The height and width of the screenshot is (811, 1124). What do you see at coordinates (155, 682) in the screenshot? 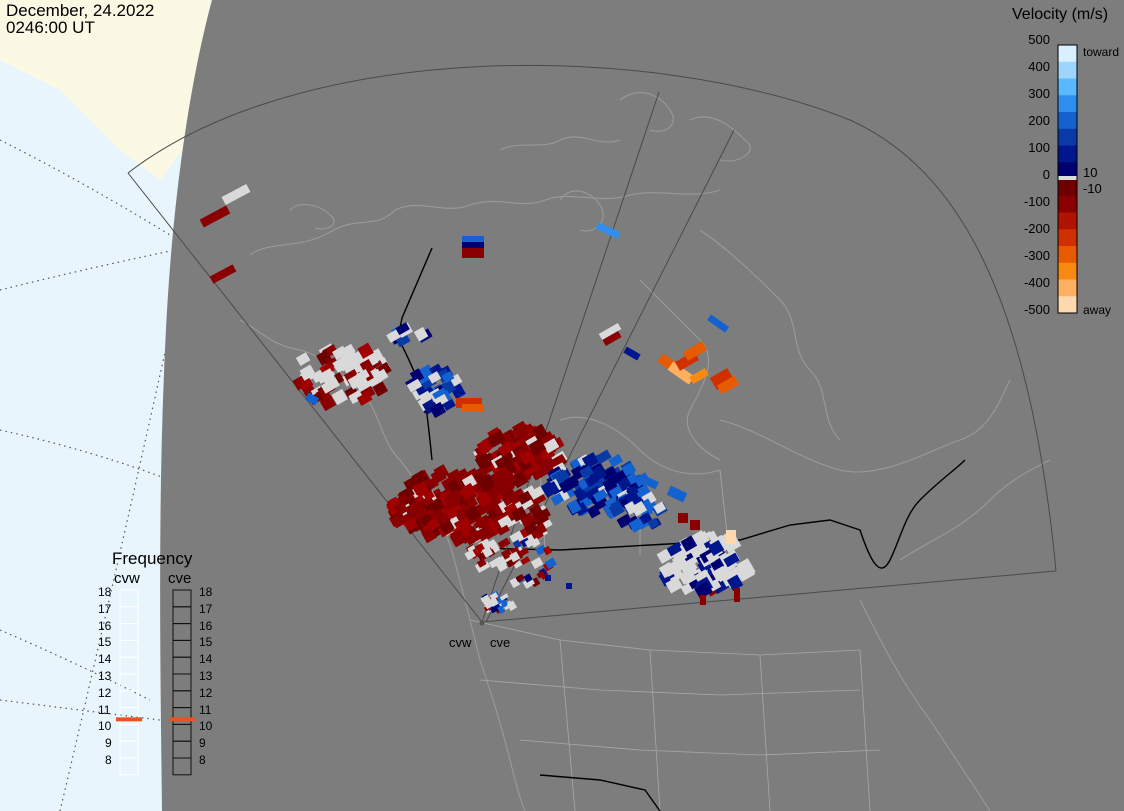
I see `frequency-indicator` at bounding box center [155, 682].